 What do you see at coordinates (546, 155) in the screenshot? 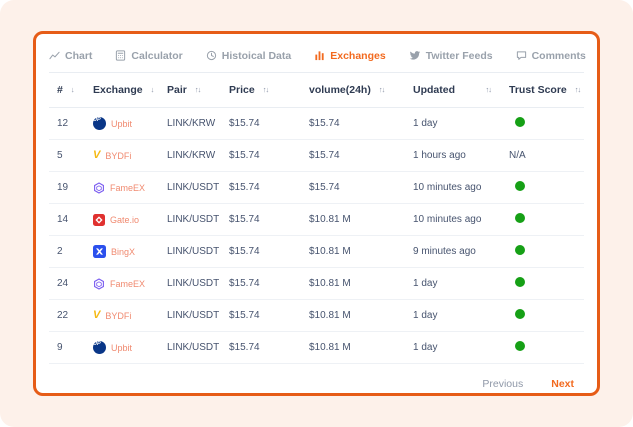
I see `trust-score-cell: N/A` at bounding box center [546, 155].